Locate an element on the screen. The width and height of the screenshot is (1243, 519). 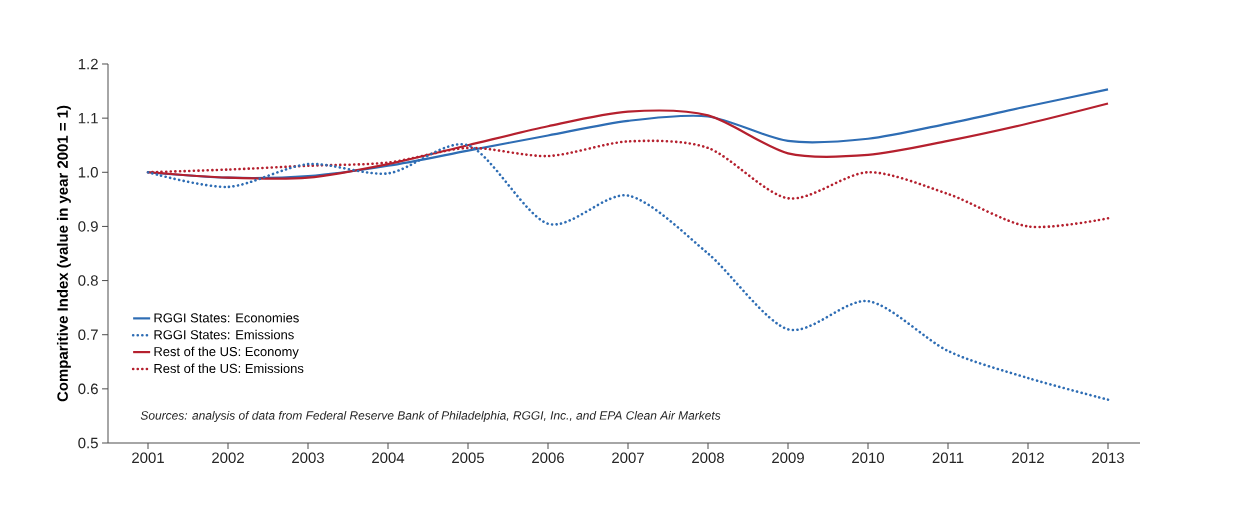
legend-label: Rest of the US: Economy is located at coordinates (226, 352).